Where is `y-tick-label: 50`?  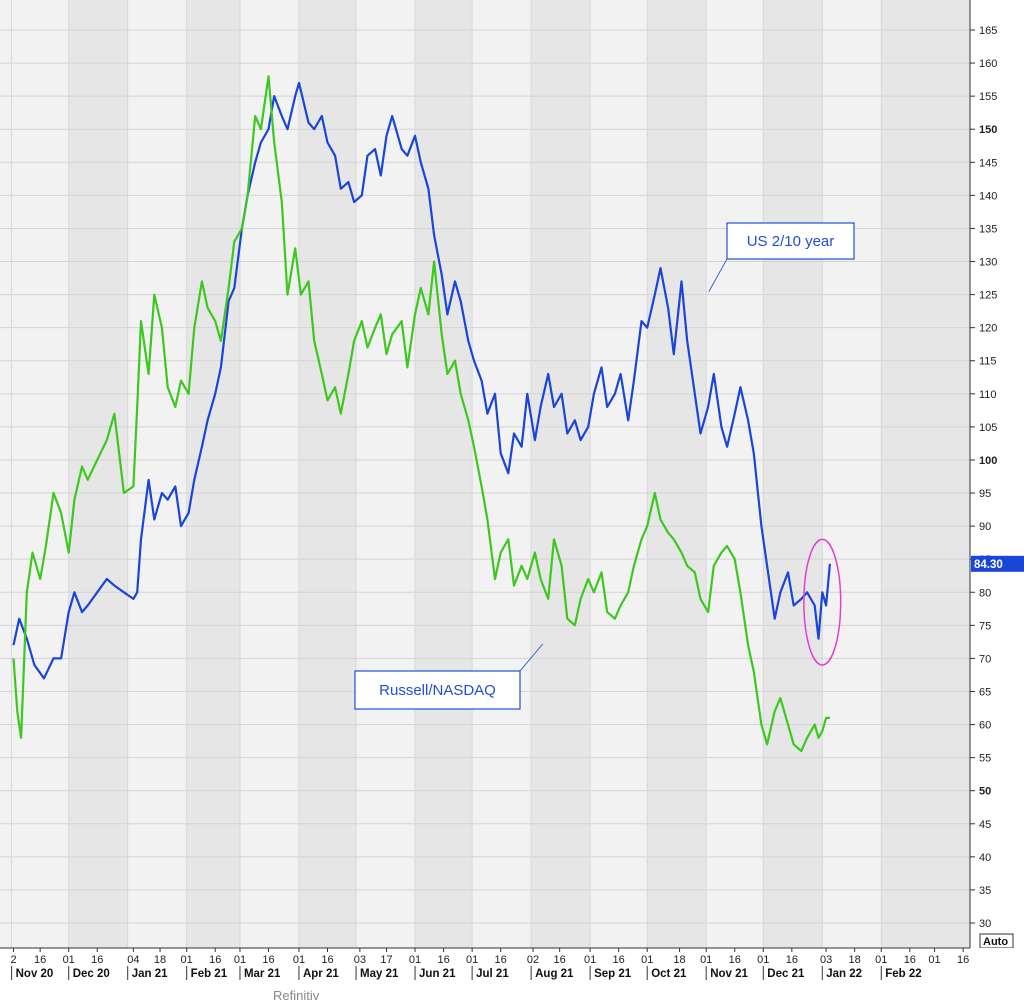
y-tick-label: 50 is located at coordinates (985, 792).